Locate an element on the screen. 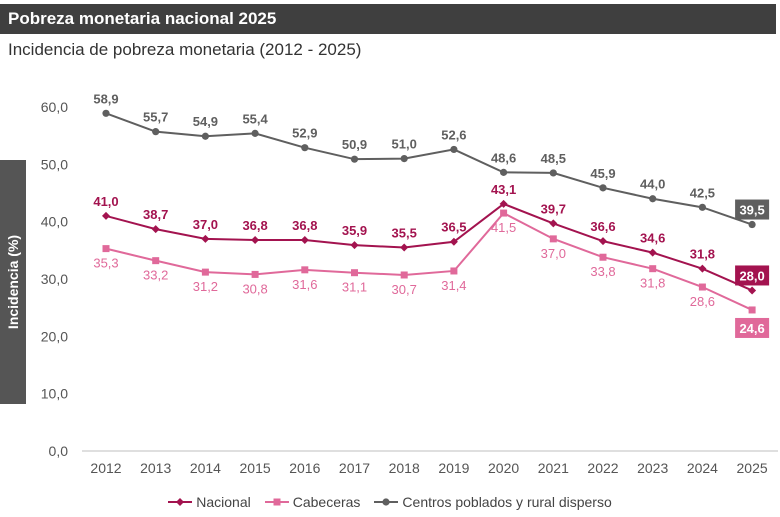 Image resolution: width=780 pixels, height=517 pixels. x-tick-label: 2014 is located at coordinates (205, 468).